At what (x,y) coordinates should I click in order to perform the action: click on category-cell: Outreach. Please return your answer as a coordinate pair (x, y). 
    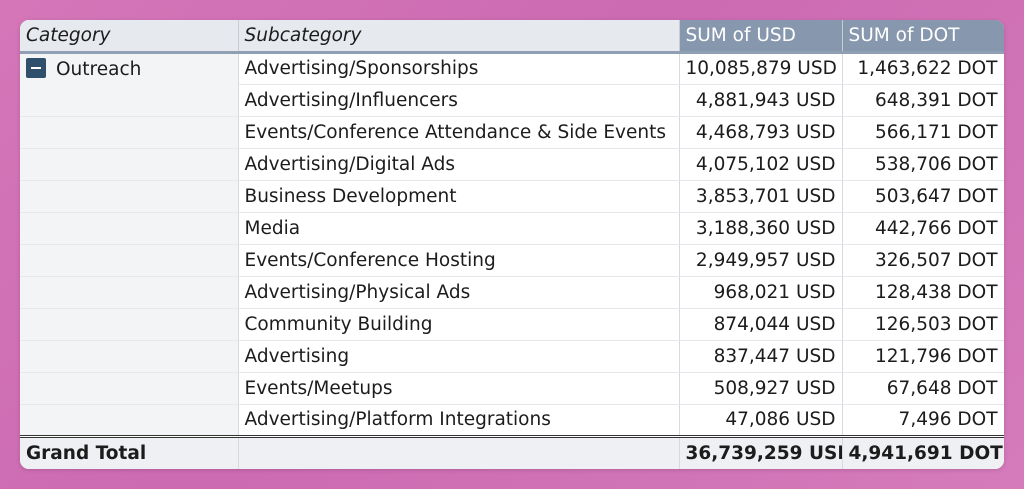
    Looking at the image, I should click on (129, 68).